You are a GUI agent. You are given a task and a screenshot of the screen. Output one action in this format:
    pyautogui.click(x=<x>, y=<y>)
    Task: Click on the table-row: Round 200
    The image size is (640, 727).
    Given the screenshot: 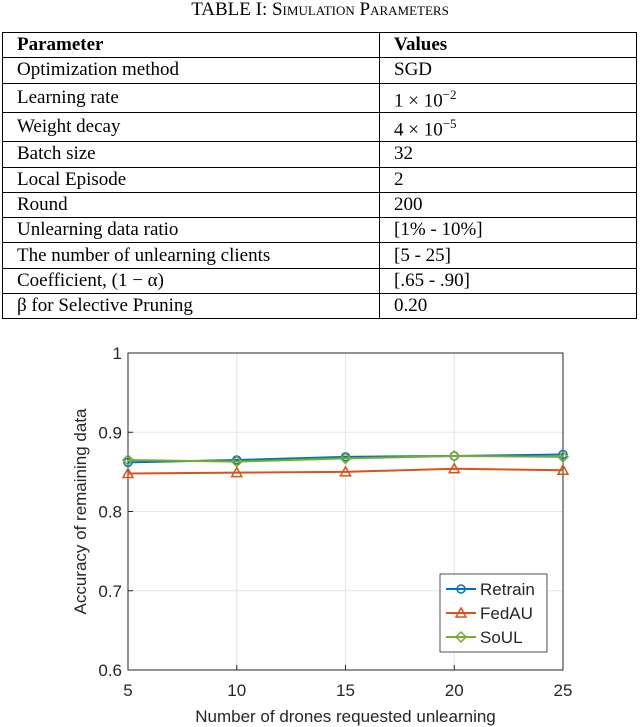 What is the action you would take?
    pyautogui.click(x=319, y=205)
    